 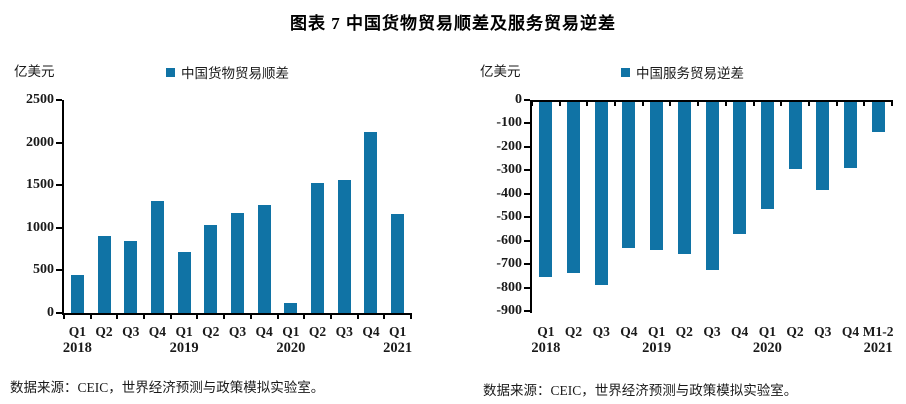 I want to click on source-note: 数据来源：CEIC，世界经济预测与政策模拟实验室。, so click(x=640, y=390).